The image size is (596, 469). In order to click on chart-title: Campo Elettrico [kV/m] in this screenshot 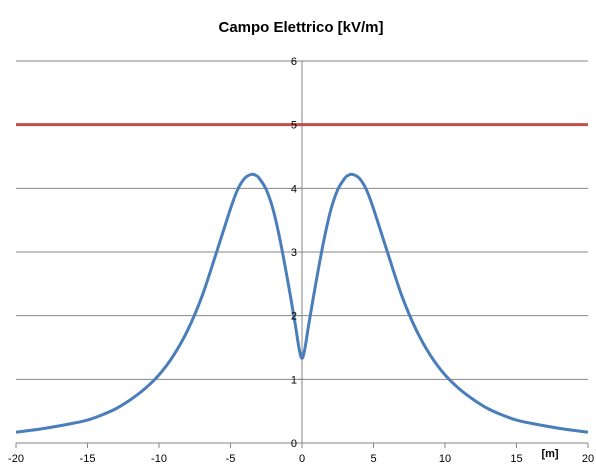, I will do `click(300, 27)`.